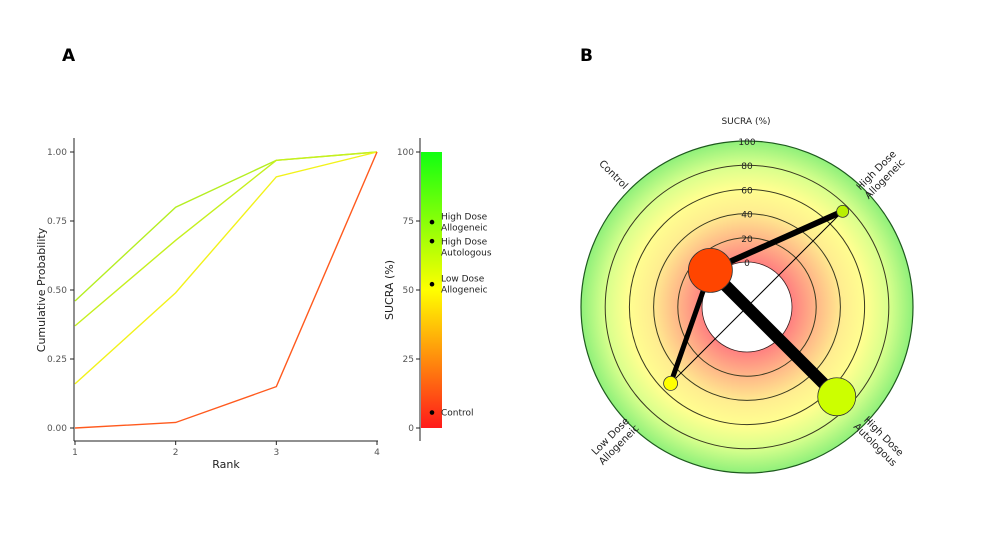 This screenshot has width=986, height=535. I want to click on colorbar-label: SUCRA (%), so click(389, 290).